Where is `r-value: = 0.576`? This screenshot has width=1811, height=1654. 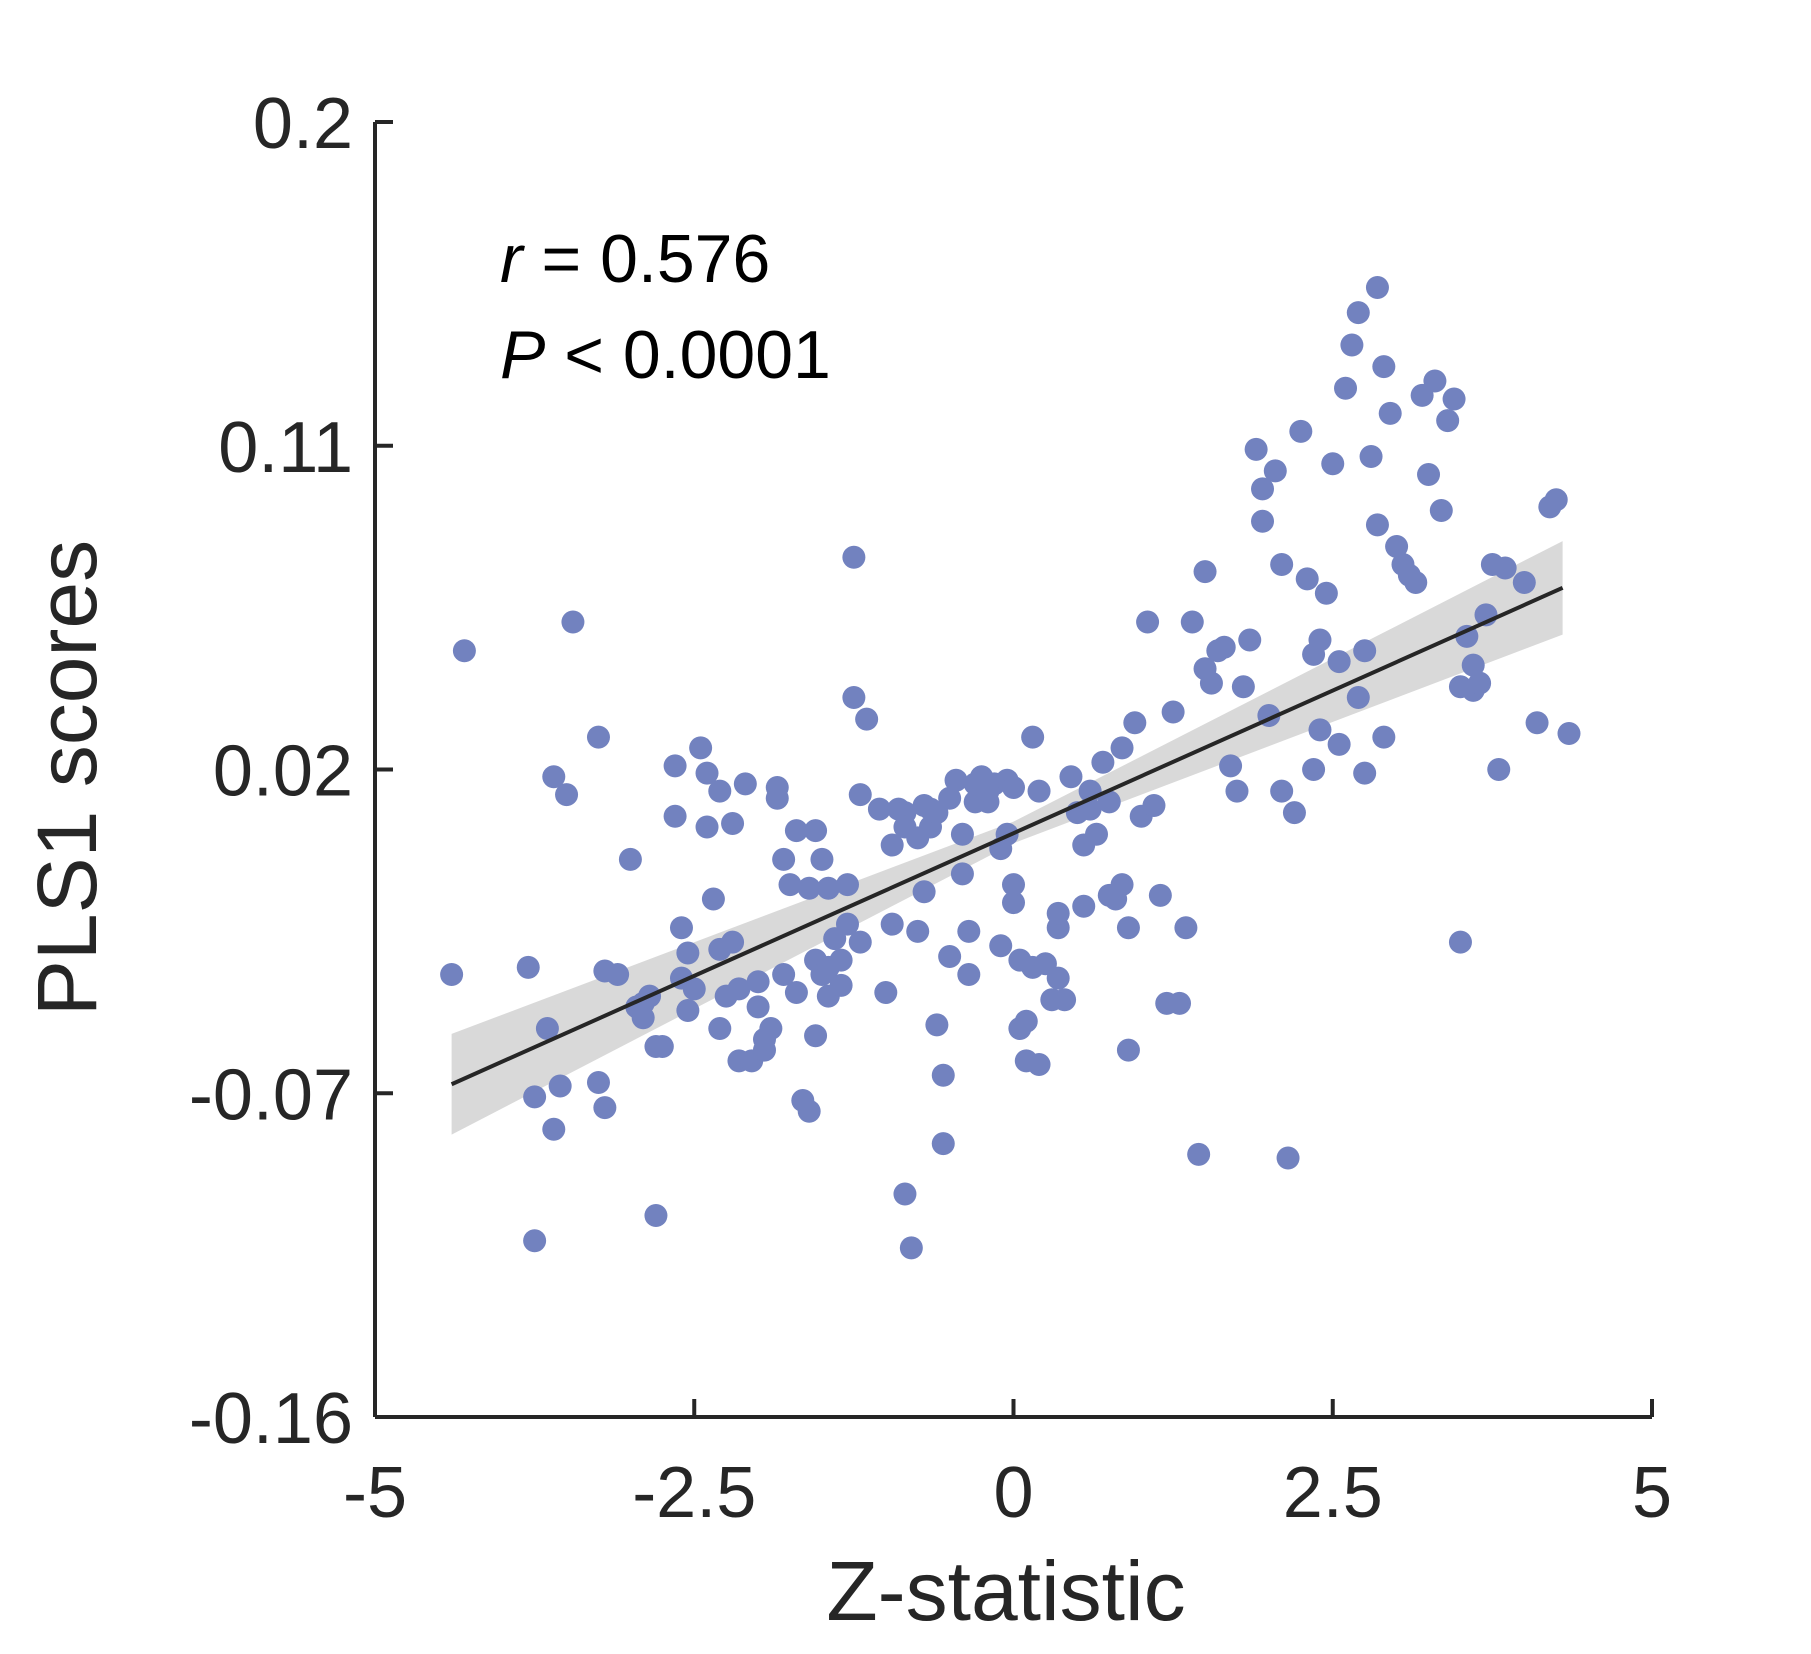
r-value: = 0.576 is located at coordinates (647, 259).